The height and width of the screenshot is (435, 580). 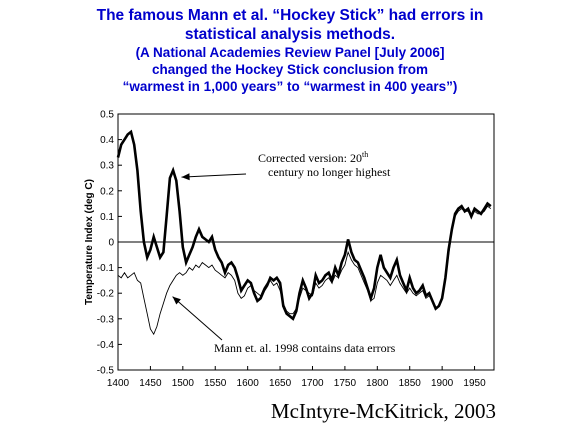 I want to click on x-tick-label: 1850, so click(x=410, y=383).